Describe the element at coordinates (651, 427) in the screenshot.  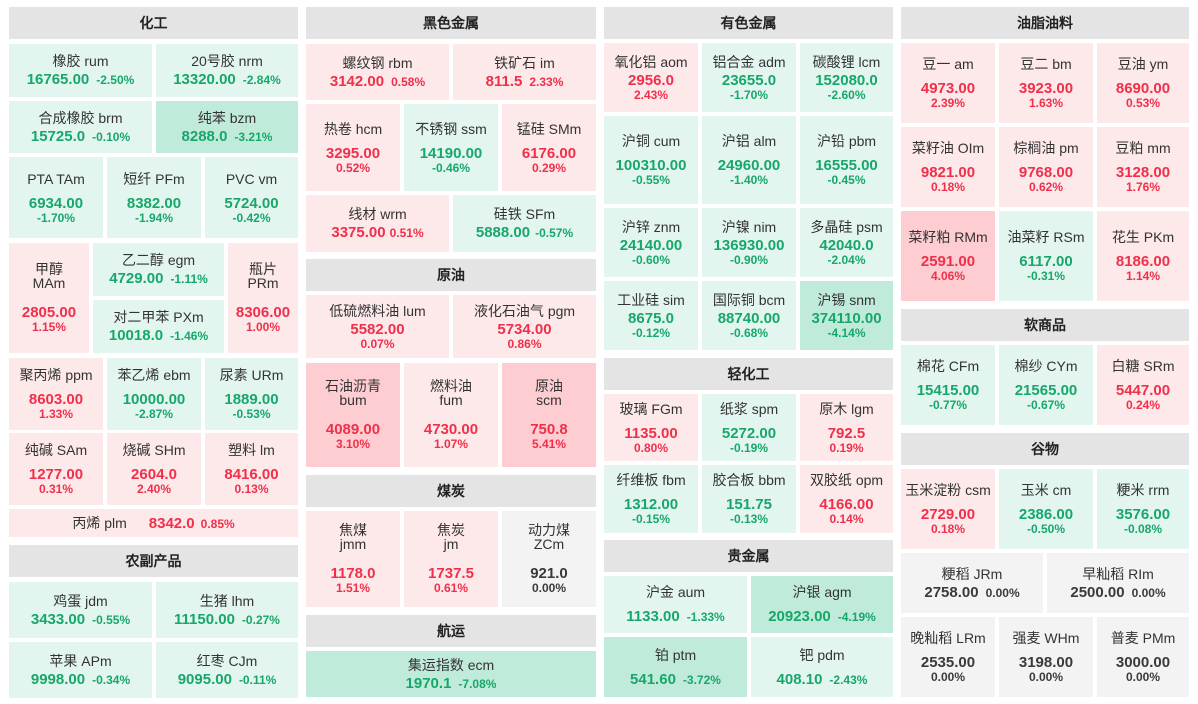
I see `tile-FGm: 玻璃 FGm 1135.00 0.80%` at that location.